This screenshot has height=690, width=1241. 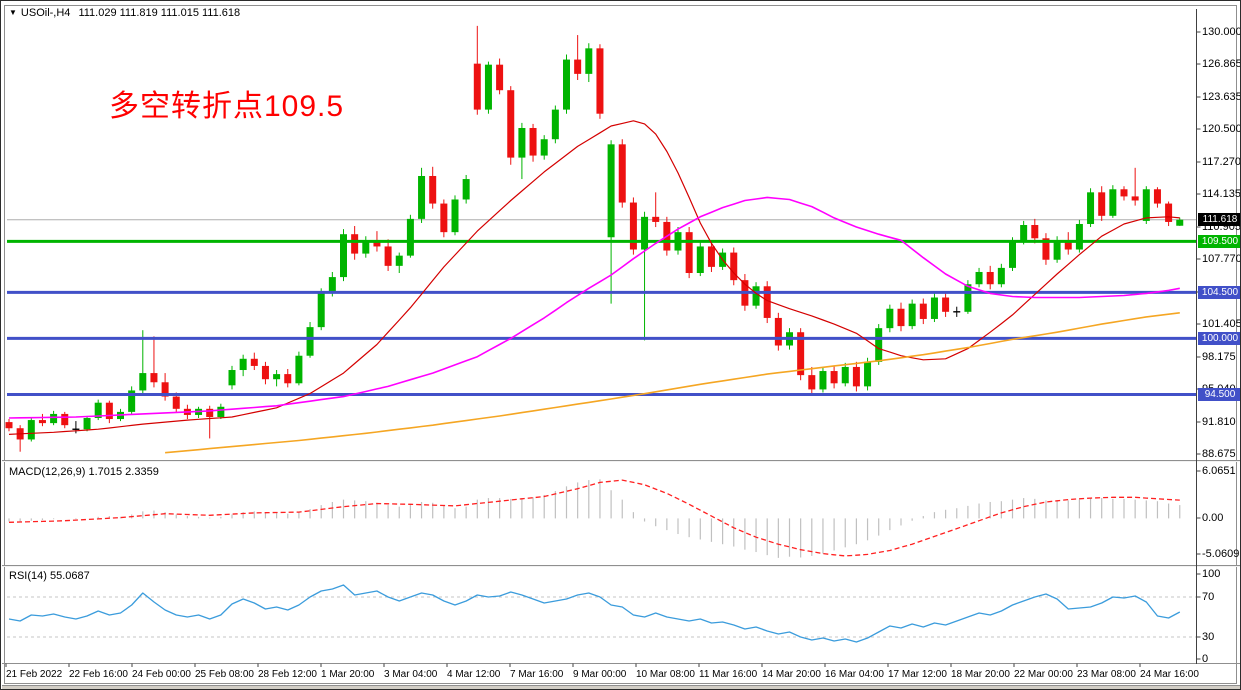 What do you see at coordinates (161, 674) in the screenshot?
I see `time-tick-label: 24 Feb 00:00` at bounding box center [161, 674].